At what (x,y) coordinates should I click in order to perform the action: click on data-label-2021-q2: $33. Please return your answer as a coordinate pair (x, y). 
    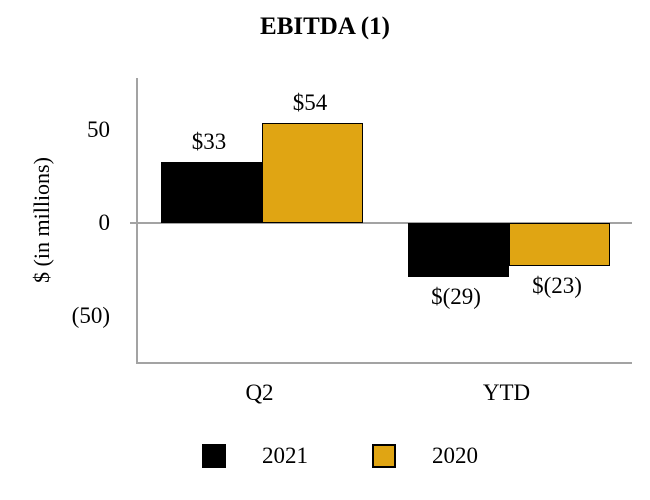
    Looking at the image, I should click on (209, 141).